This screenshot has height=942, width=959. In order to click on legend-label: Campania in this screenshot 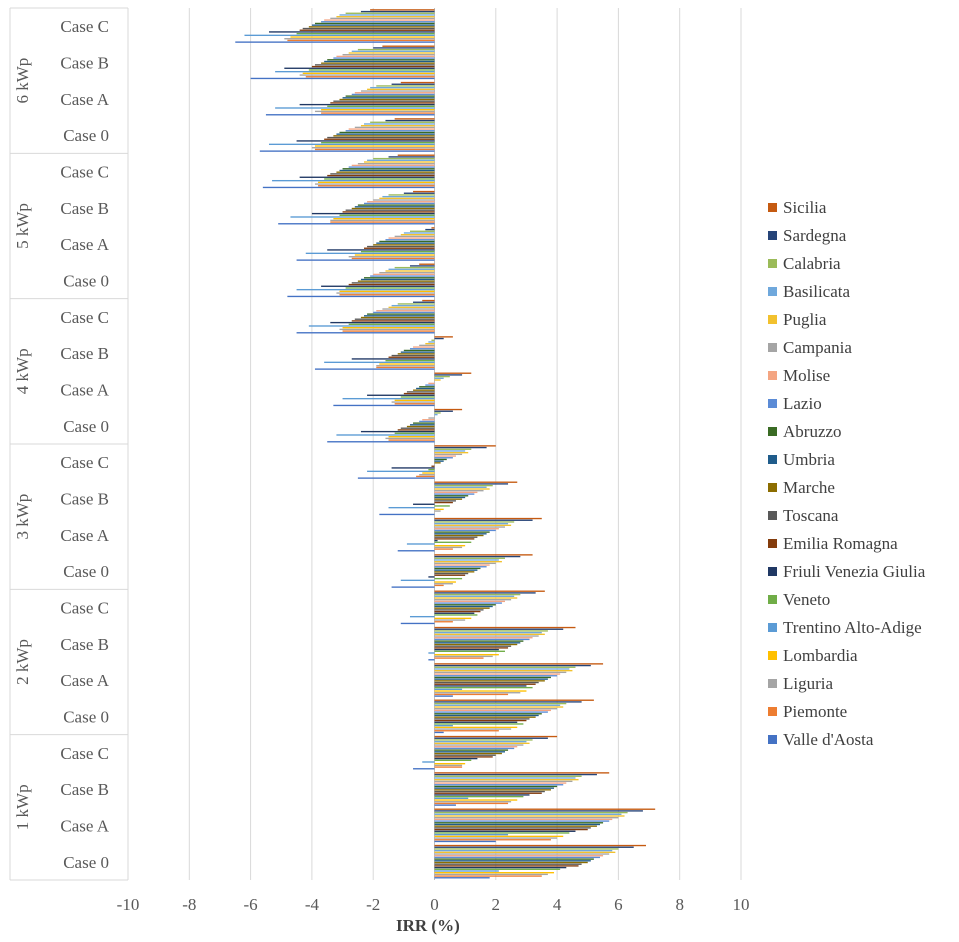, I will do `click(817, 347)`.